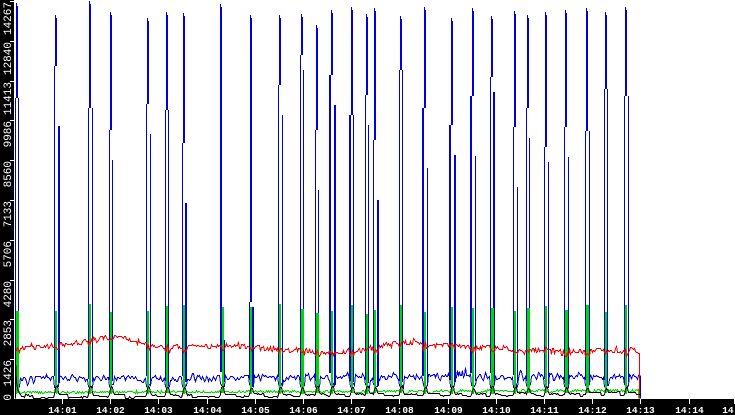  What do you see at coordinates (351, 410) in the screenshot?
I see `svg-text: 14:07` at bounding box center [351, 410].